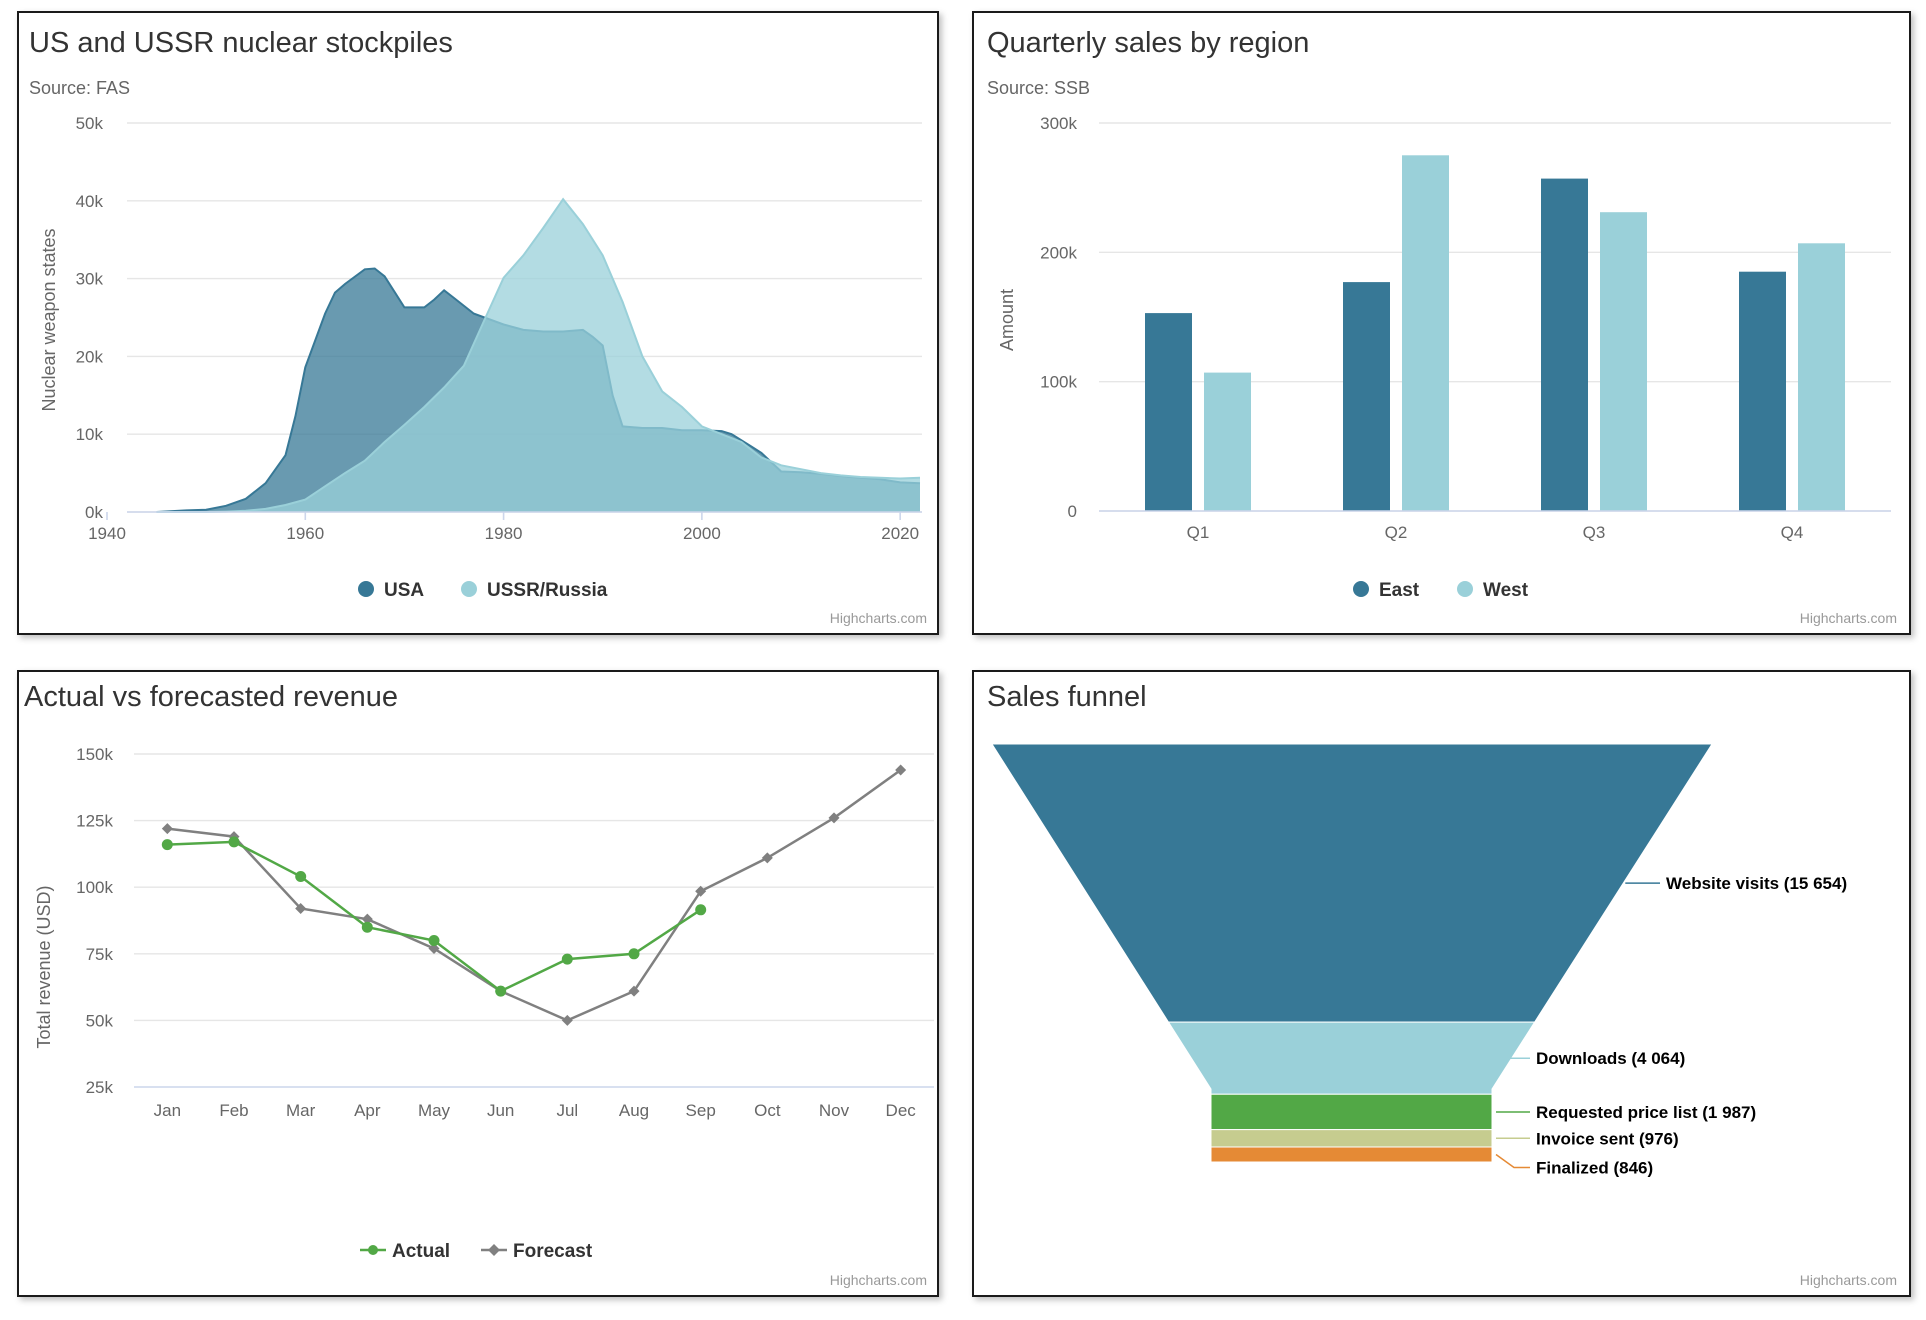  Describe the element at coordinates (1148, 43) in the screenshot. I see `chart-title: Quarterly sales by region` at that location.